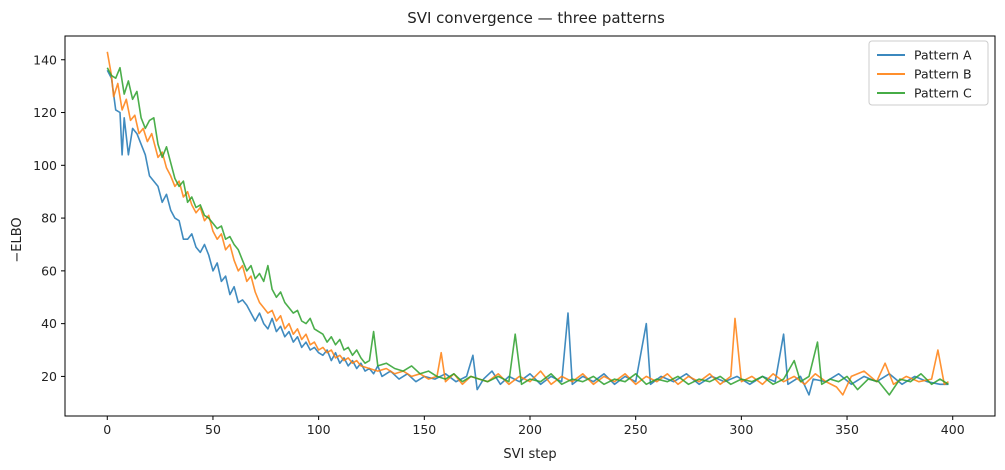  I want to click on y-tick-label: 80, so click(49, 218).